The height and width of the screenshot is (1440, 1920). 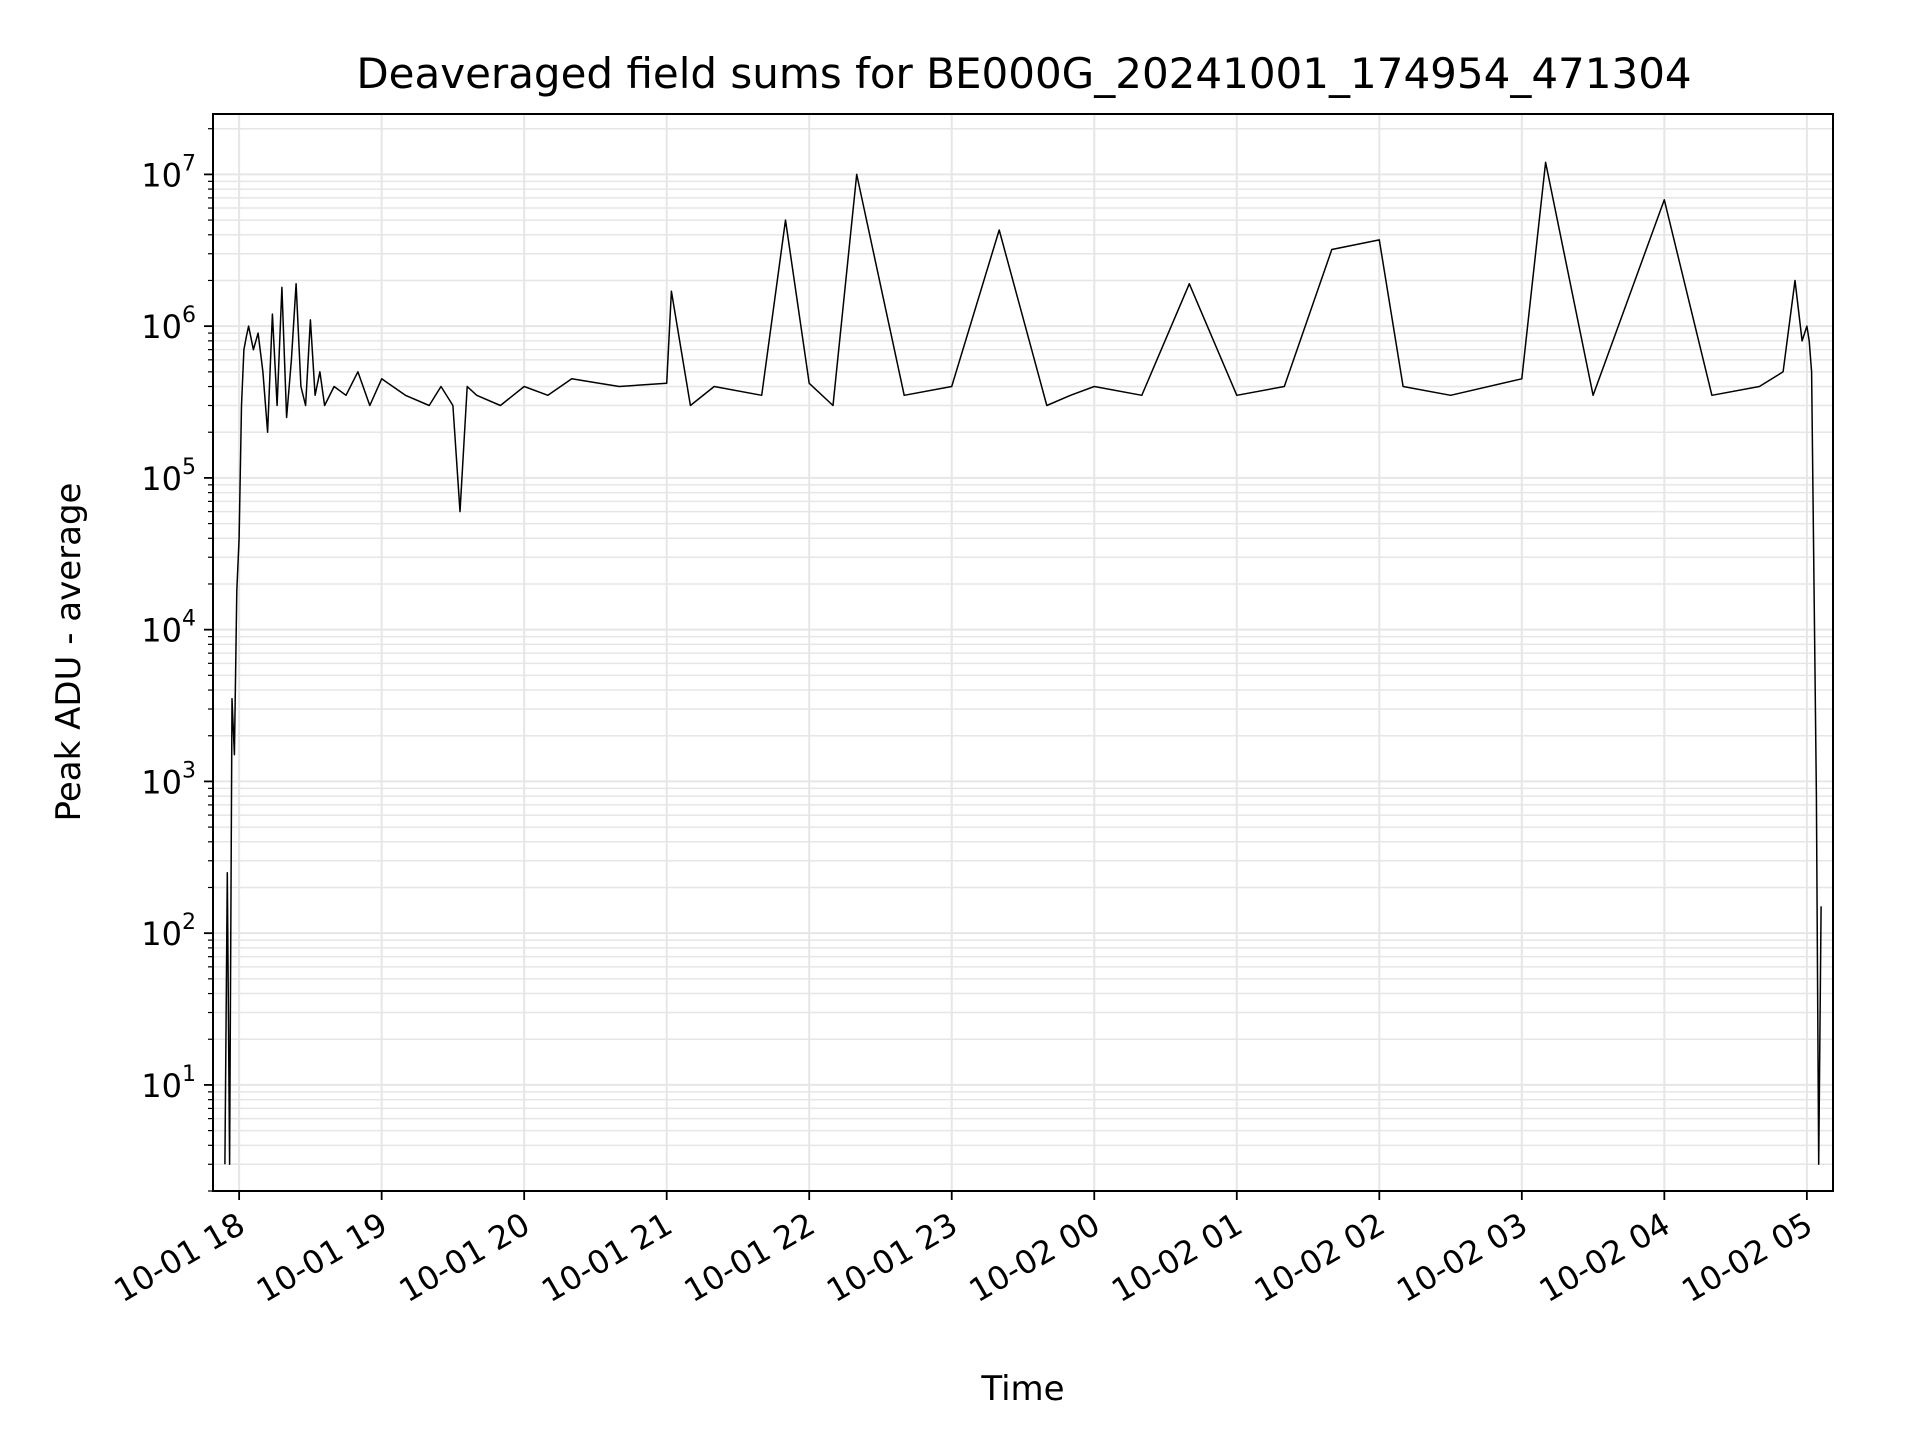 What do you see at coordinates (1605, 1257) in the screenshot?
I see `x-tick-label: 10-02 04` at bounding box center [1605, 1257].